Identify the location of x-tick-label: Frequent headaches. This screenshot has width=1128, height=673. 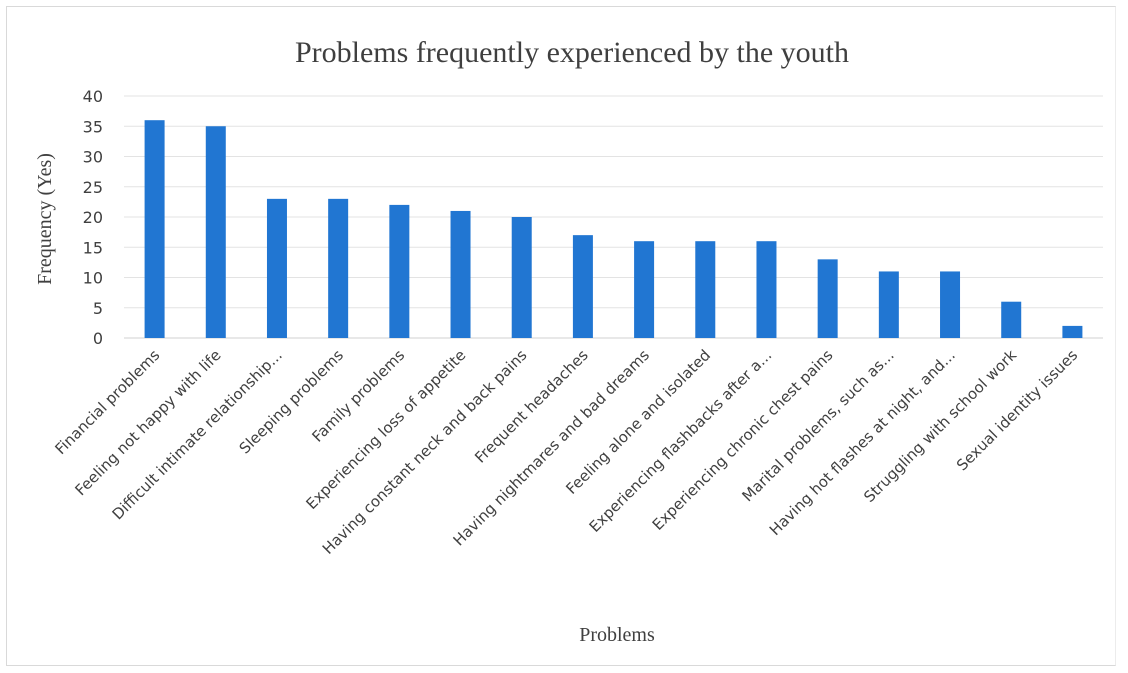
(531, 406).